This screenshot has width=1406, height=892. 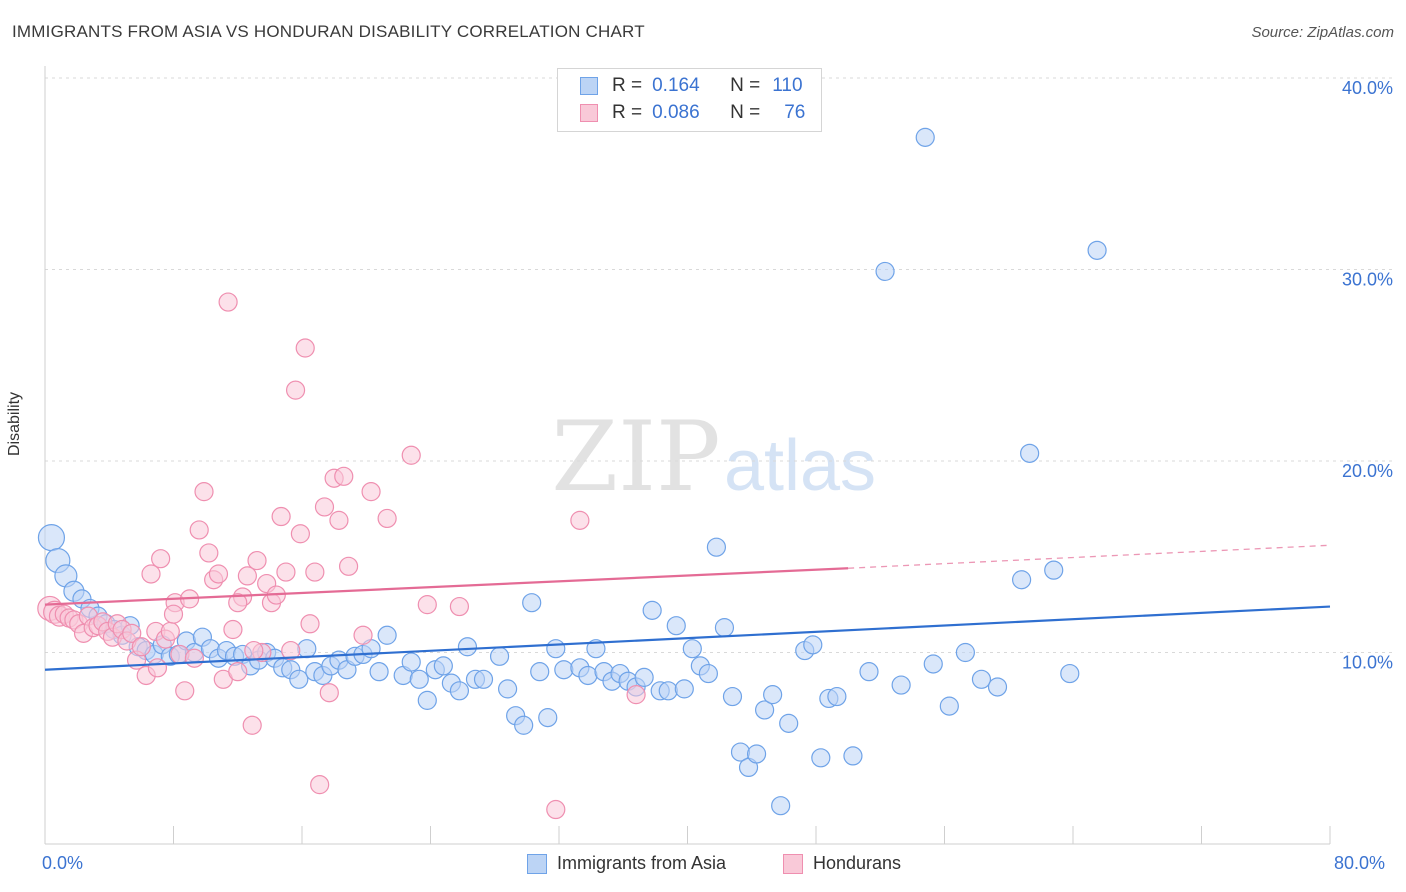 I want to click on legend-r-value-hondurans: 0.086, so click(x=676, y=112).